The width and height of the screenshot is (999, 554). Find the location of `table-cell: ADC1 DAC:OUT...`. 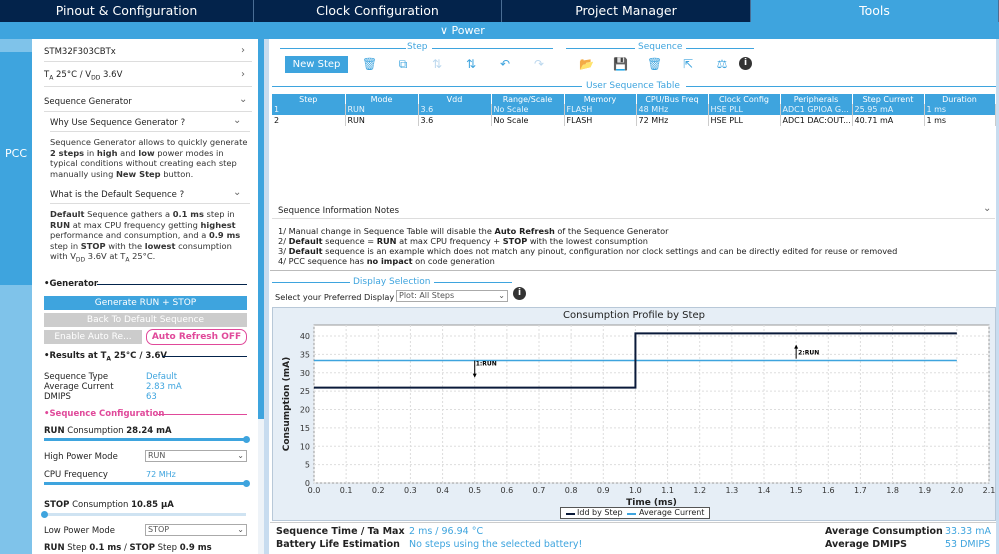

table-cell: ADC1 DAC:OUT... is located at coordinates (816, 120).